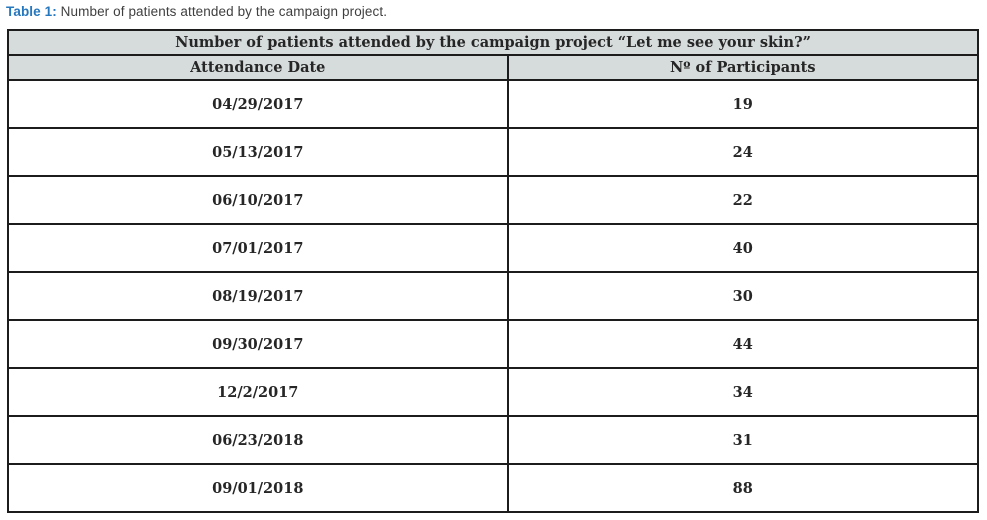 The image size is (987, 520). I want to click on table-row: 06/10/2017 22, so click(493, 200).